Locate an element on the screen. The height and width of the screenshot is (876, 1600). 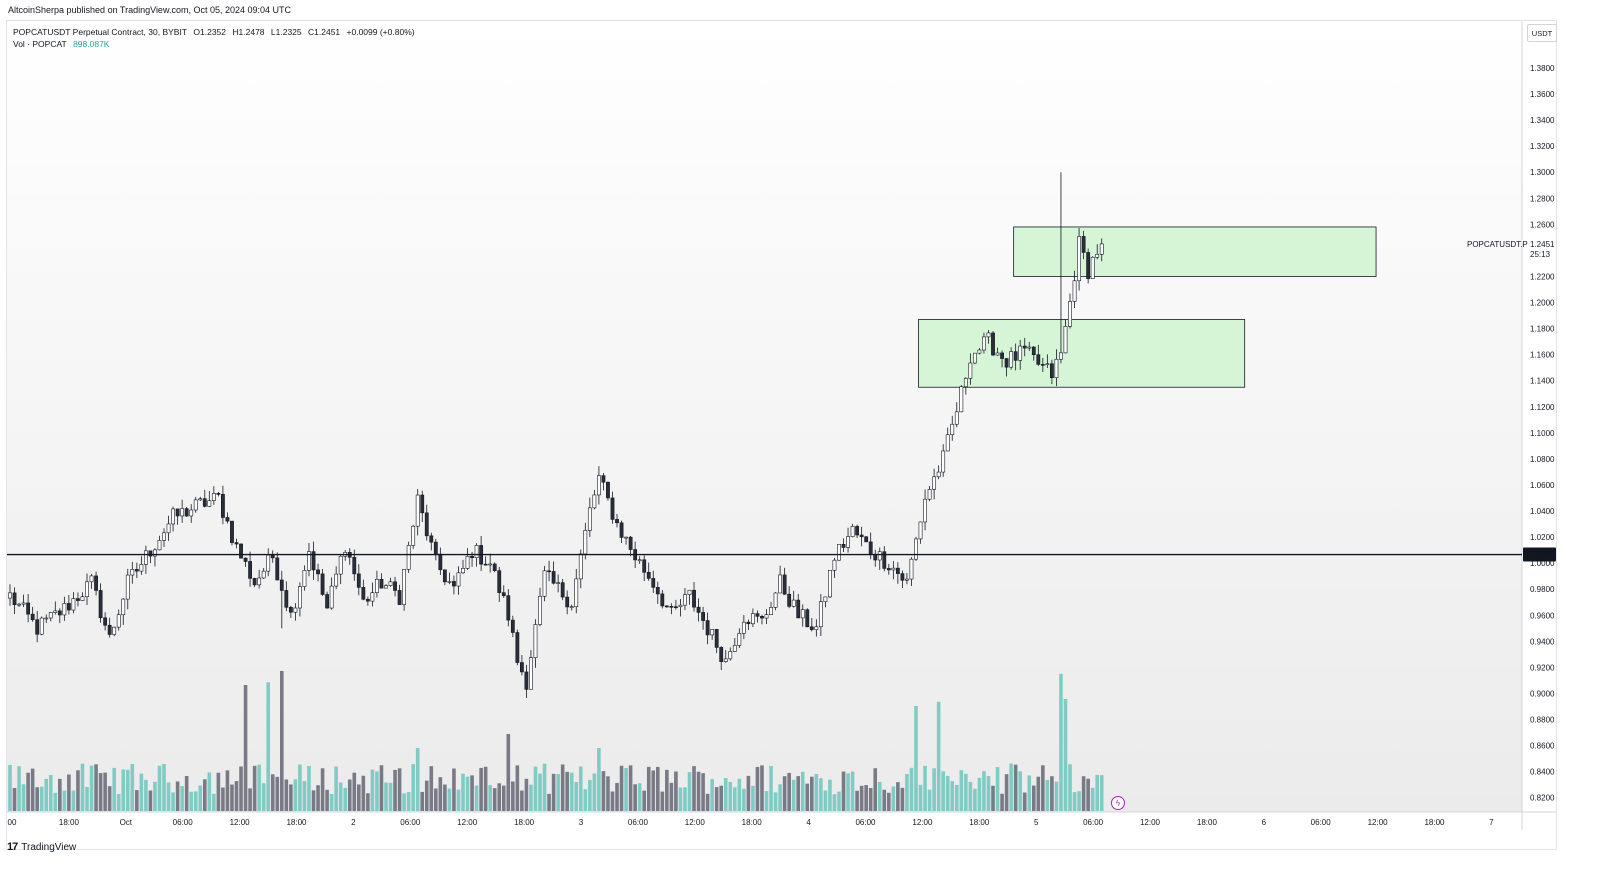
price-tick-label: 1.3600 is located at coordinates (1542, 94).